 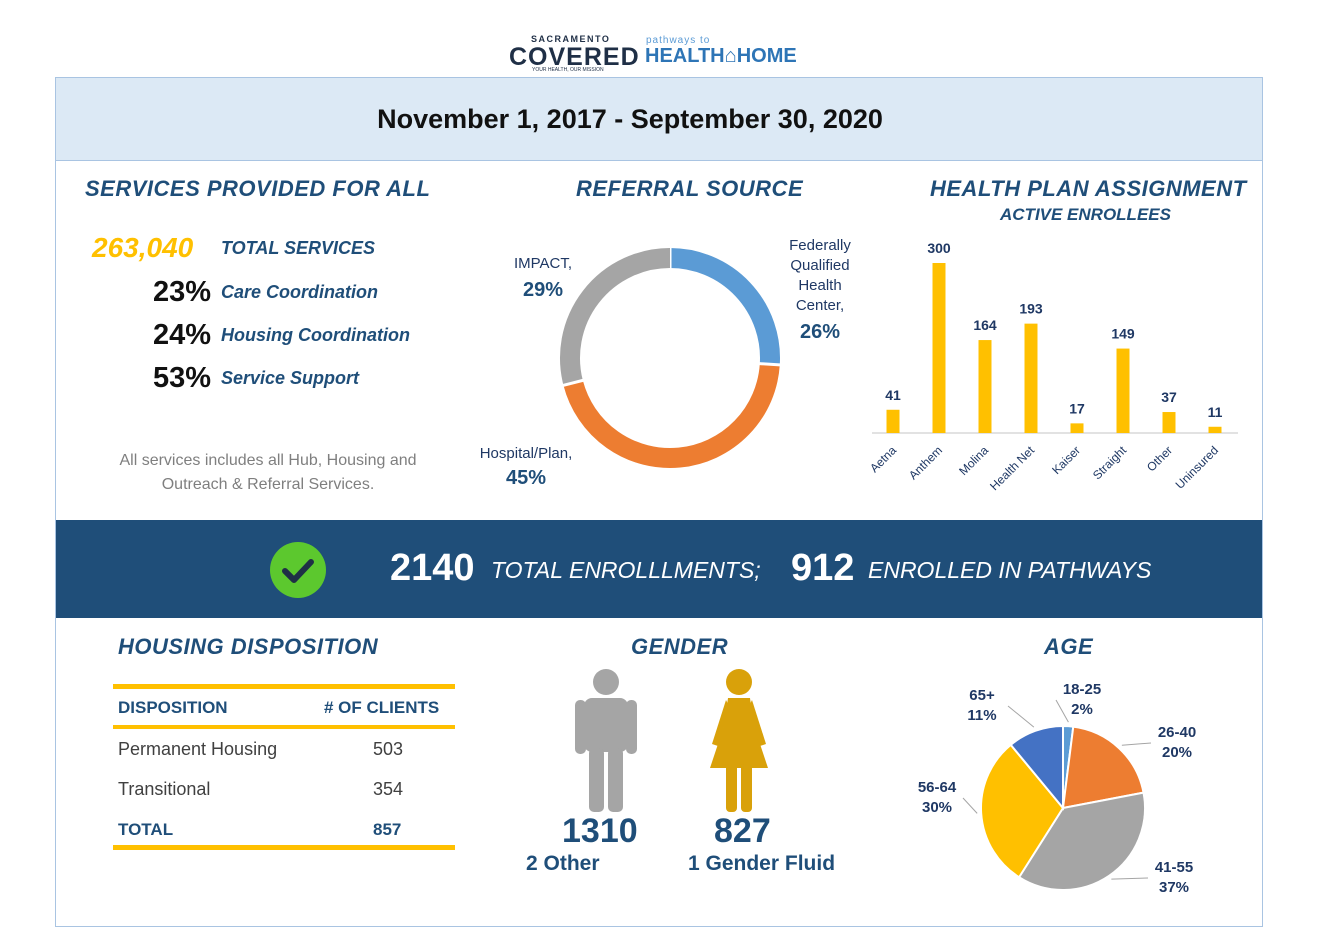 What do you see at coordinates (820, 332) in the screenshot?
I see `fqhc-pct: 26%` at bounding box center [820, 332].